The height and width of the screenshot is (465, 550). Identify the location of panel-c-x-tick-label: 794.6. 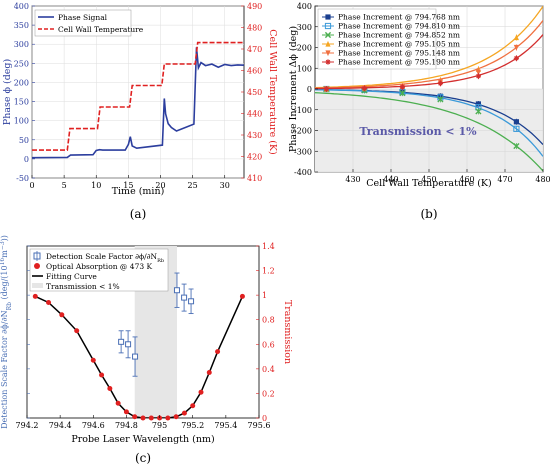
(93, 425).